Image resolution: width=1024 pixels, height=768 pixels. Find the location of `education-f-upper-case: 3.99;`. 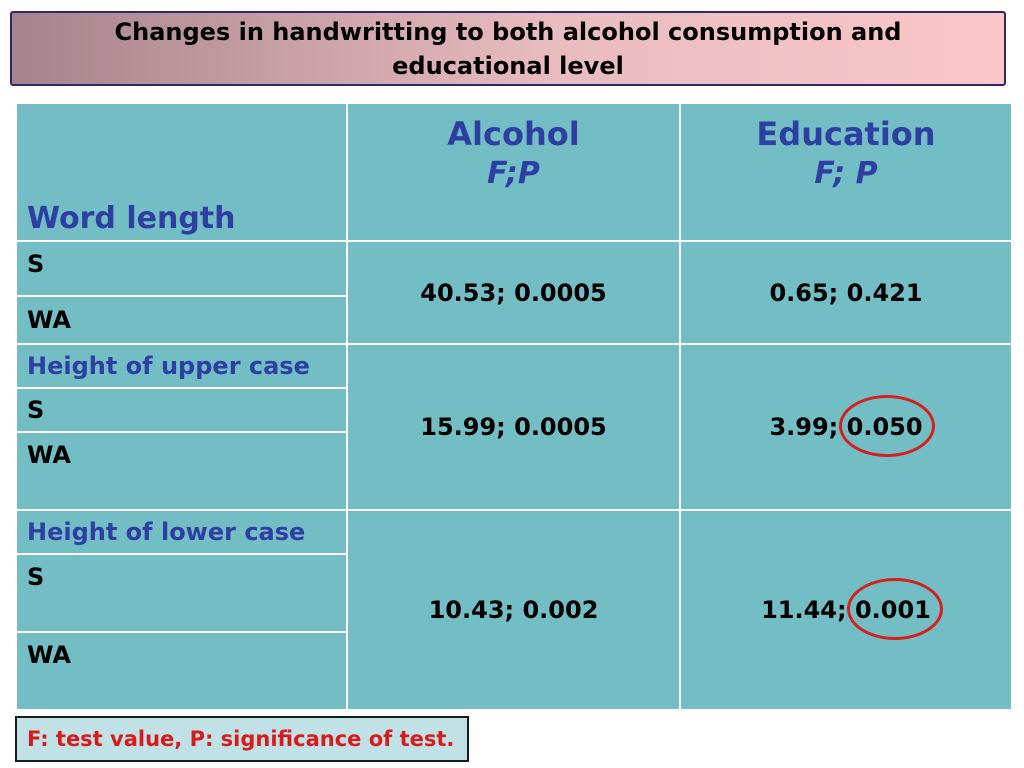

education-f-upper-case: 3.99; is located at coordinates (804, 427).